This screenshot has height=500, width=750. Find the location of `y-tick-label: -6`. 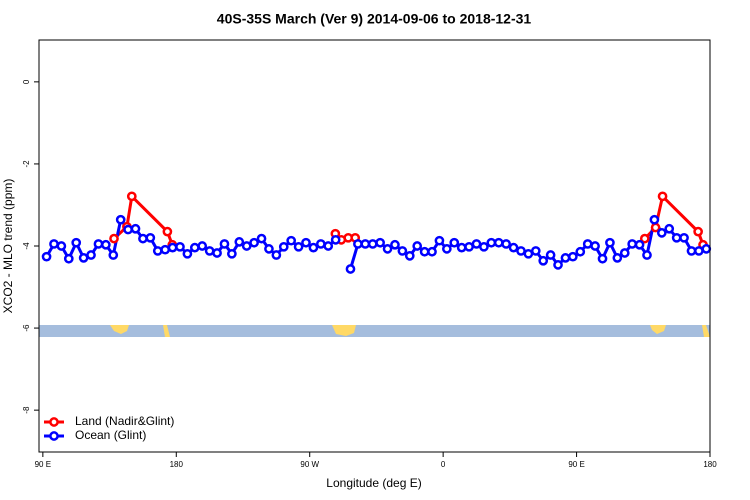

y-tick-label: -6 is located at coordinates (26, 328).